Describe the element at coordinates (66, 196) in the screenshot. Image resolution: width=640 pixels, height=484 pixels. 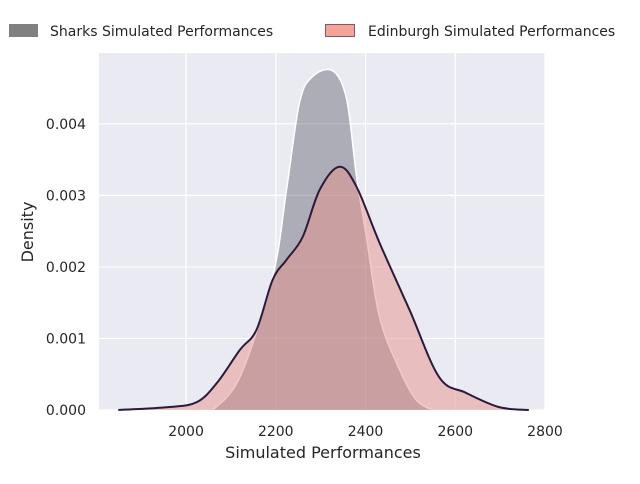
I see `y-tick-label: 0.003` at that location.